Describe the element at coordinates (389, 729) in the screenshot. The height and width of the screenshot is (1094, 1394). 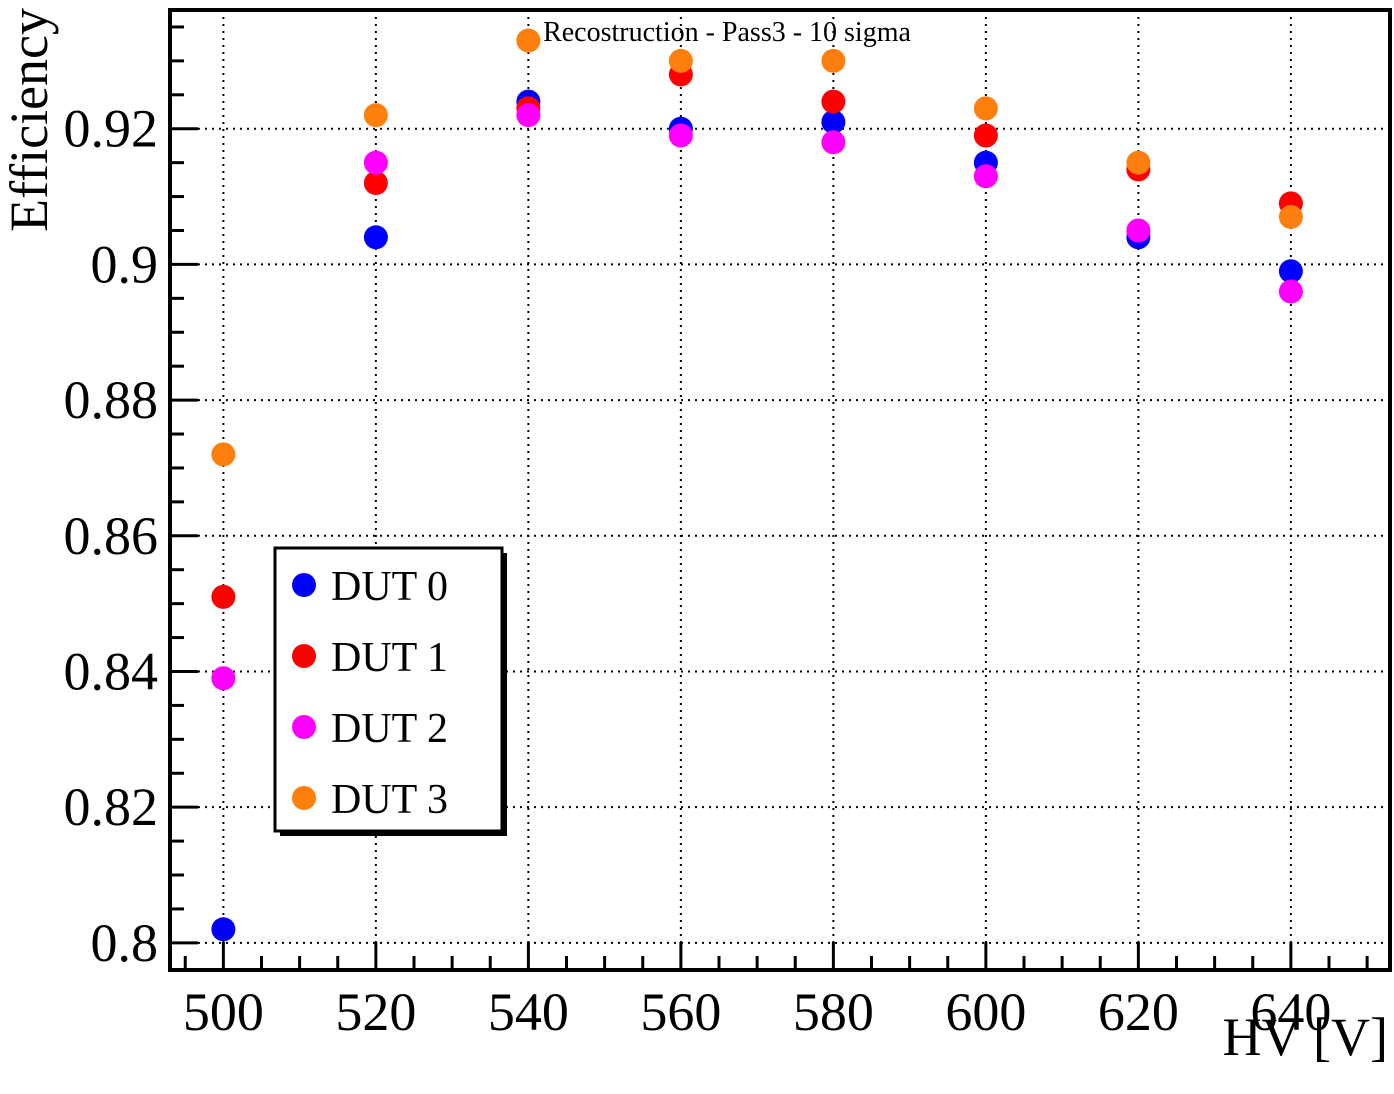
I see `legend-label: DUT 2` at that location.